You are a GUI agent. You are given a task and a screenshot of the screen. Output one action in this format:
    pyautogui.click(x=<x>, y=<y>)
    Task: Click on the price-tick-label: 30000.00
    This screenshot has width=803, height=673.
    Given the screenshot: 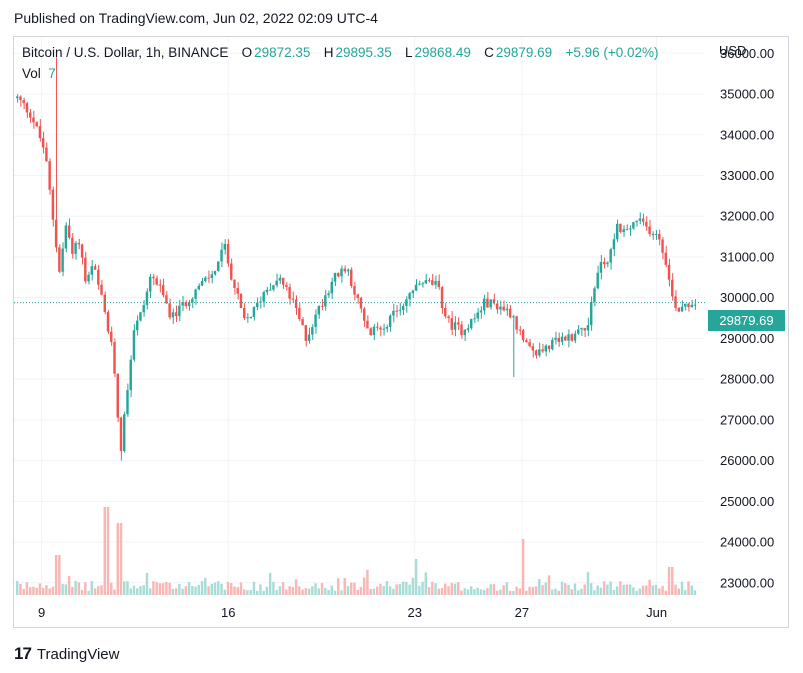 What is the action you would take?
    pyautogui.click(x=747, y=297)
    